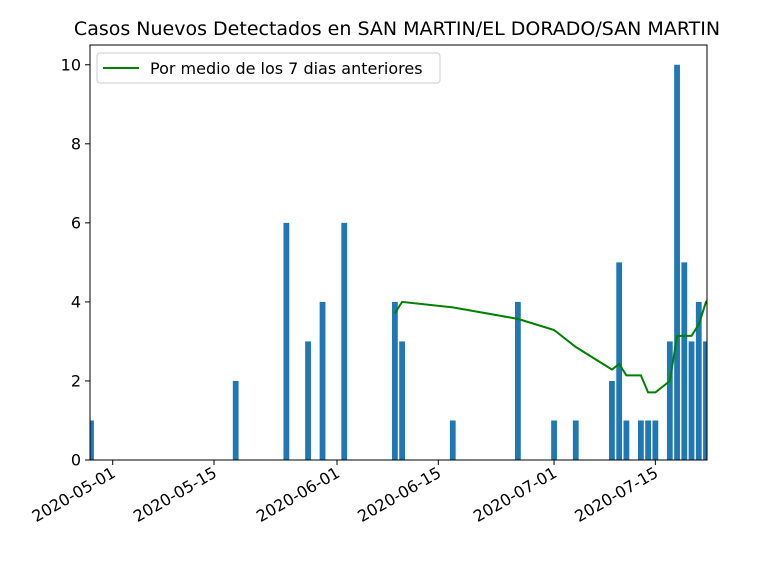 This screenshot has height=576, width=768. I want to click on x-tick-label: 2020-07-15, so click(616, 494).